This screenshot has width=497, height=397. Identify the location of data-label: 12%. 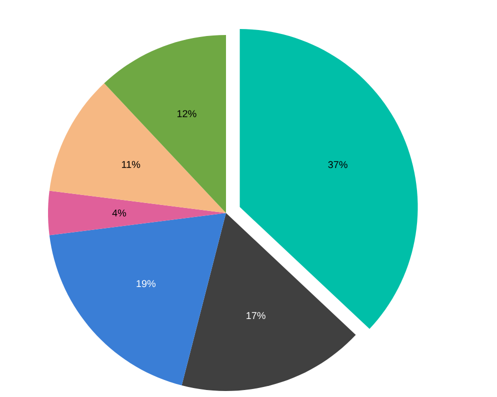
(186, 114).